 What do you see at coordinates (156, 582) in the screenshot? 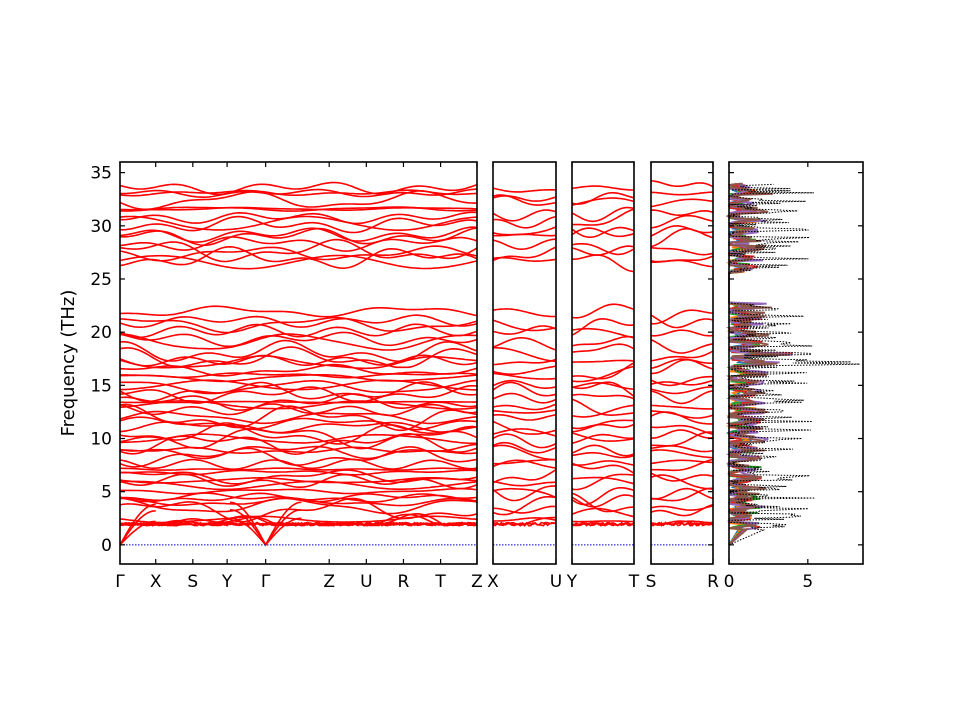
I see `x-tick-label: X` at bounding box center [156, 582].